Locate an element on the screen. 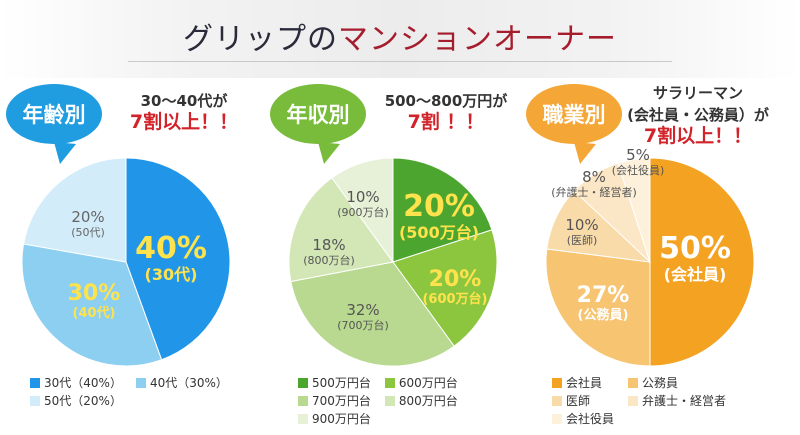  legend-item: 50代（20%） is located at coordinates (76, 400).